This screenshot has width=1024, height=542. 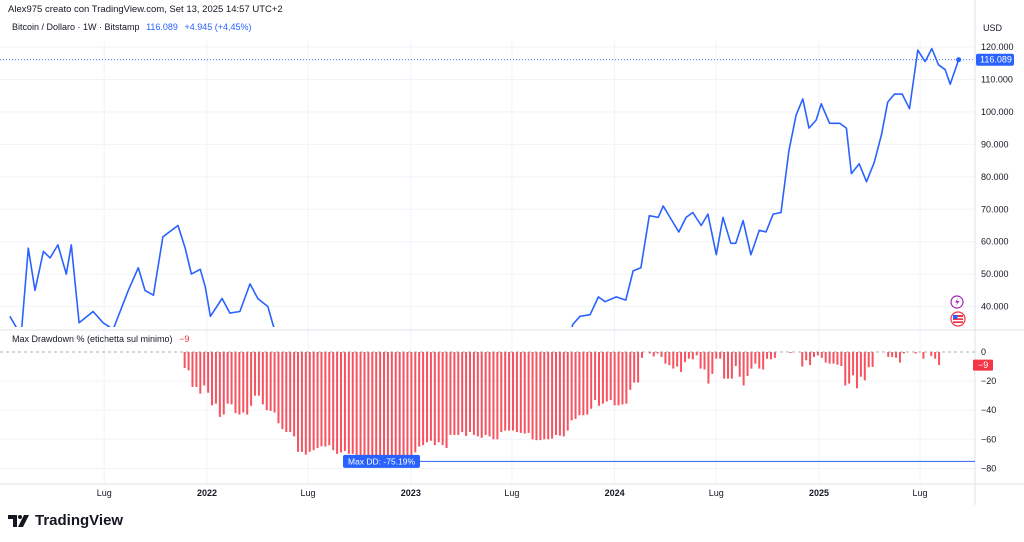 I want to click on drawdown-tick-label: 0, so click(x=983, y=352).